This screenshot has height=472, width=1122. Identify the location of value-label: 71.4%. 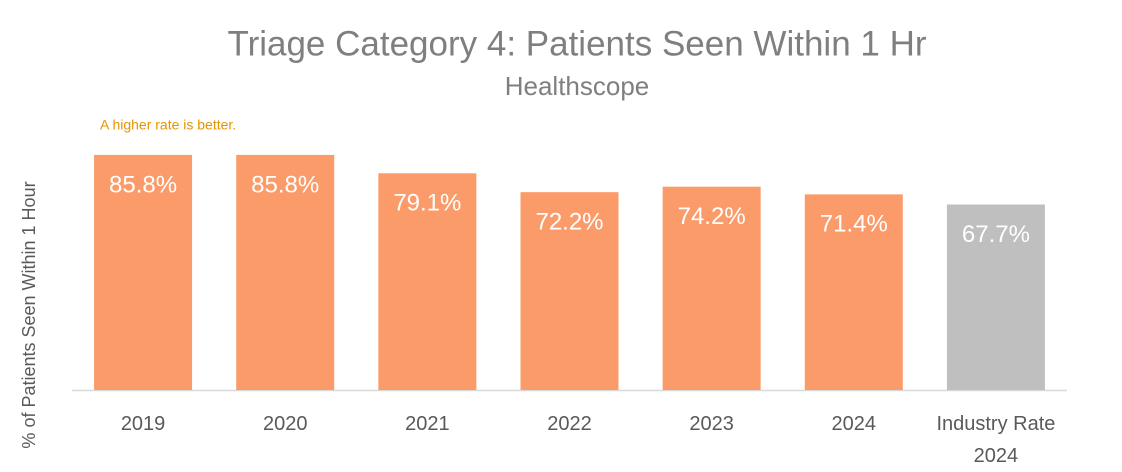
(854, 224).